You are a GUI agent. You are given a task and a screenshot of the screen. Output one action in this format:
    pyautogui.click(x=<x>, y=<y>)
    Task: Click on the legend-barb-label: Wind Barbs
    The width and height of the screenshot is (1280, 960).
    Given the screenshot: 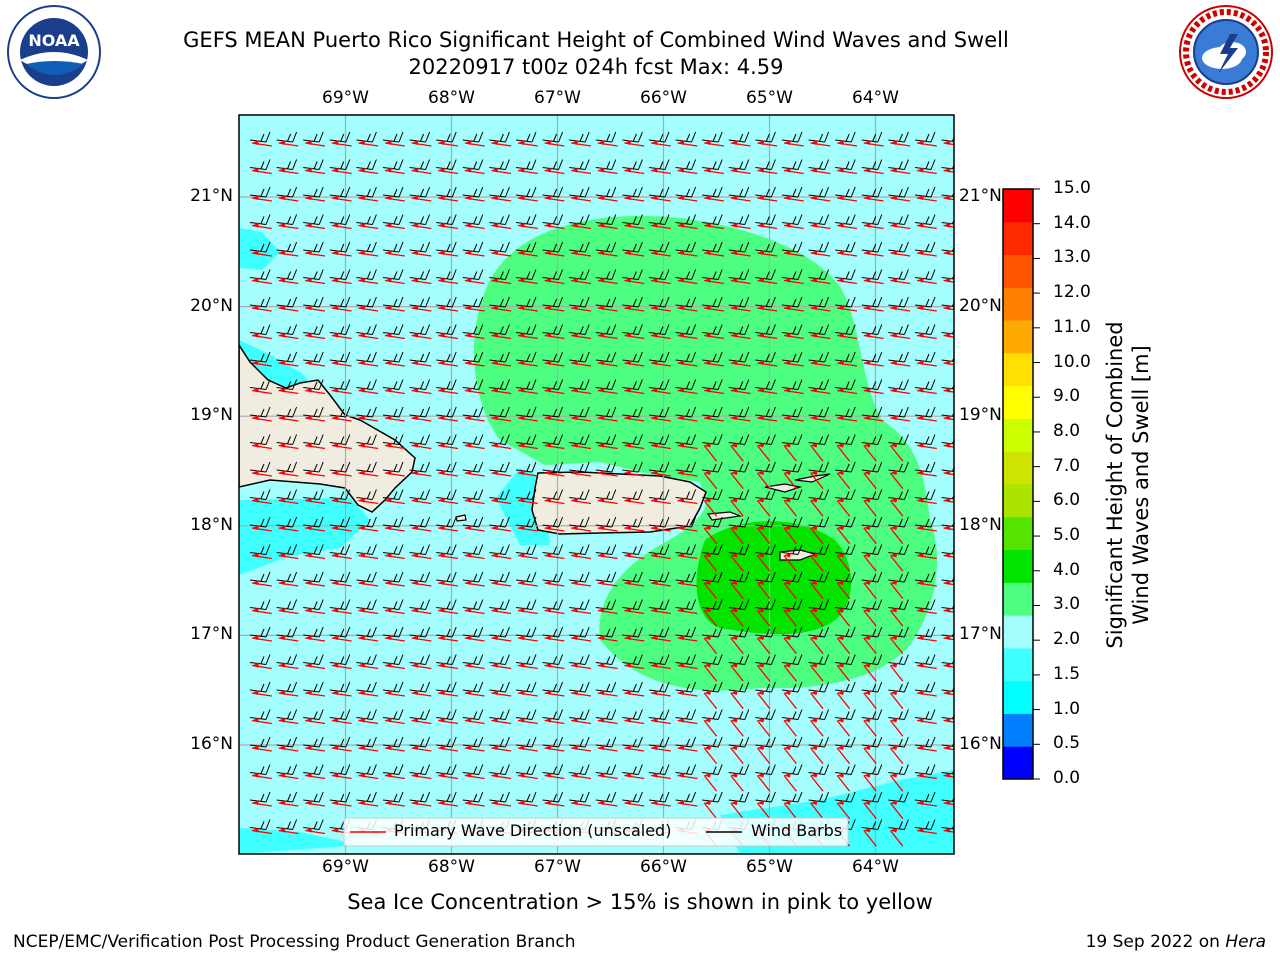 What is the action you would take?
    pyautogui.click(x=797, y=830)
    